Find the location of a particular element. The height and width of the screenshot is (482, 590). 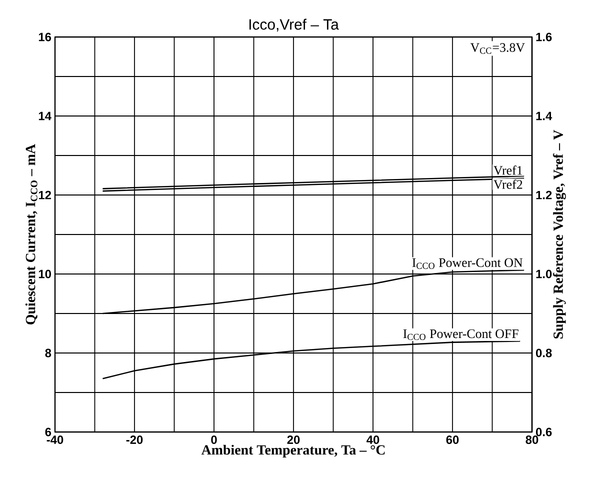

x-tick-label: 0 is located at coordinates (214, 440).